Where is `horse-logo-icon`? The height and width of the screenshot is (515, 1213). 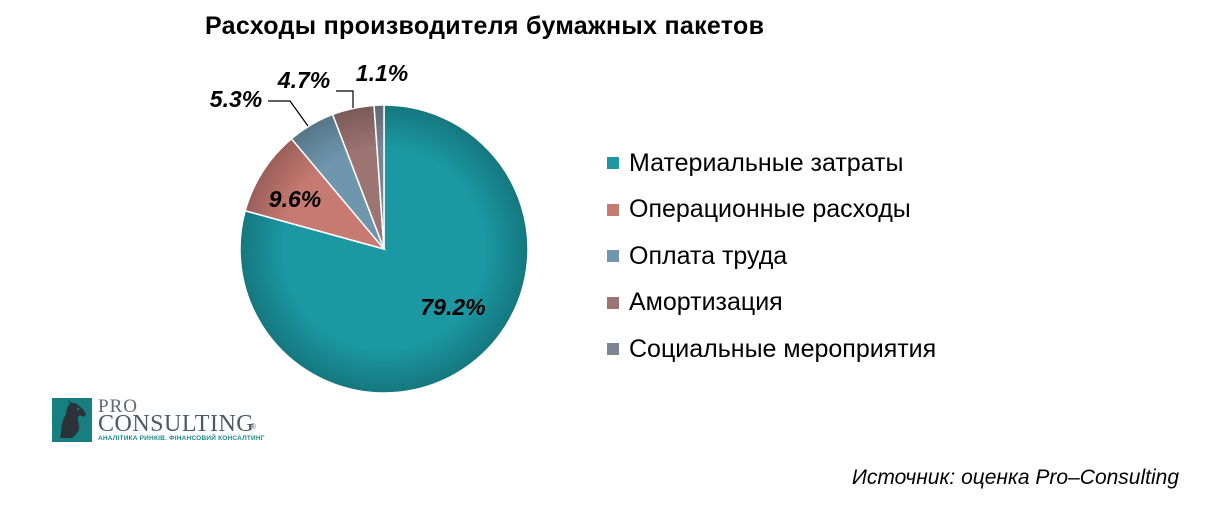
horse-logo-icon is located at coordinates (72, 420).